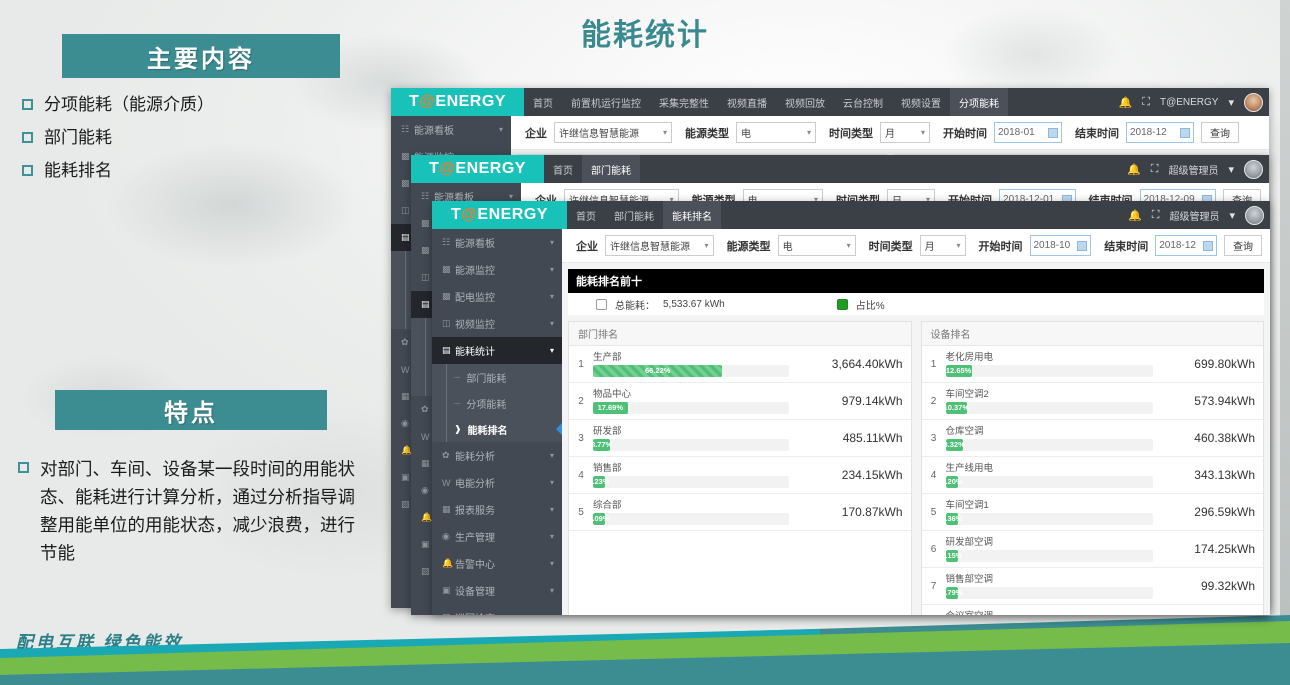 The image size is (1290, 685). Describe the element at coordinates (740, 438) in the screenshot. I see `table-row: 3 研发部 8.77% 485.11kWh` at that location.